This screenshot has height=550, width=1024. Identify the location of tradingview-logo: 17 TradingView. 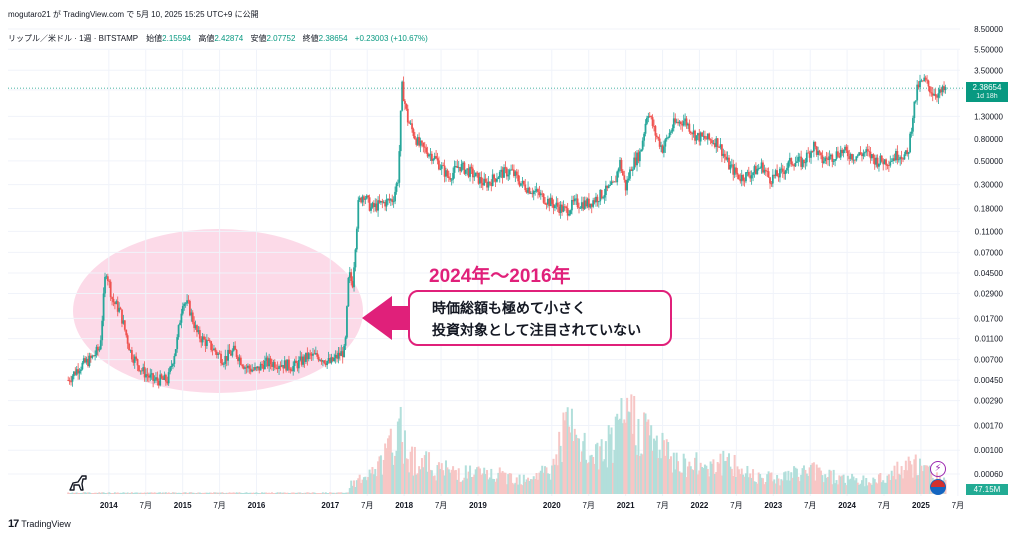
(39, 524).